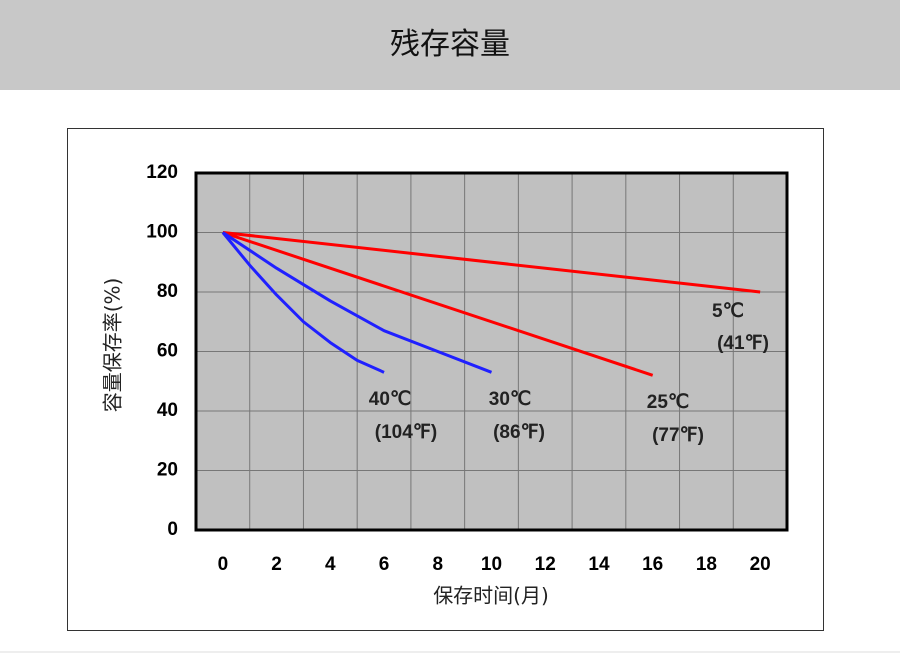 The image size is (900, 656). What do you see at coordinates (519, 432) in the screenshot?
I see `series-sublabel: (86℉)` at bounding box center [519, 432].